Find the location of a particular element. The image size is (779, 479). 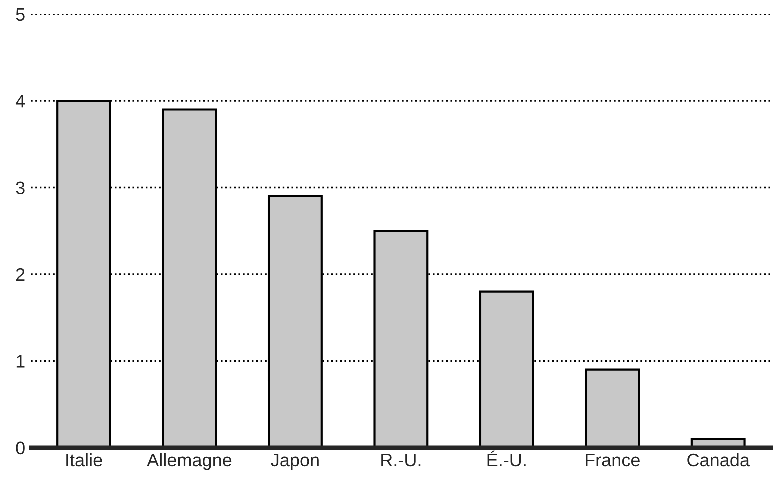

x-tick-label: Canada is located at coordinates (719, 460).